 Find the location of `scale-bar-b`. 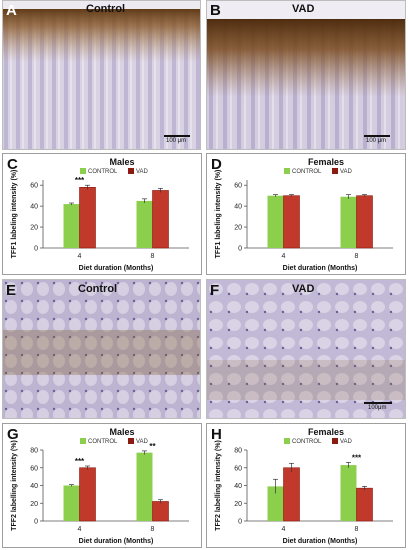

scale-bar-b is located at coordinates (377, 136).